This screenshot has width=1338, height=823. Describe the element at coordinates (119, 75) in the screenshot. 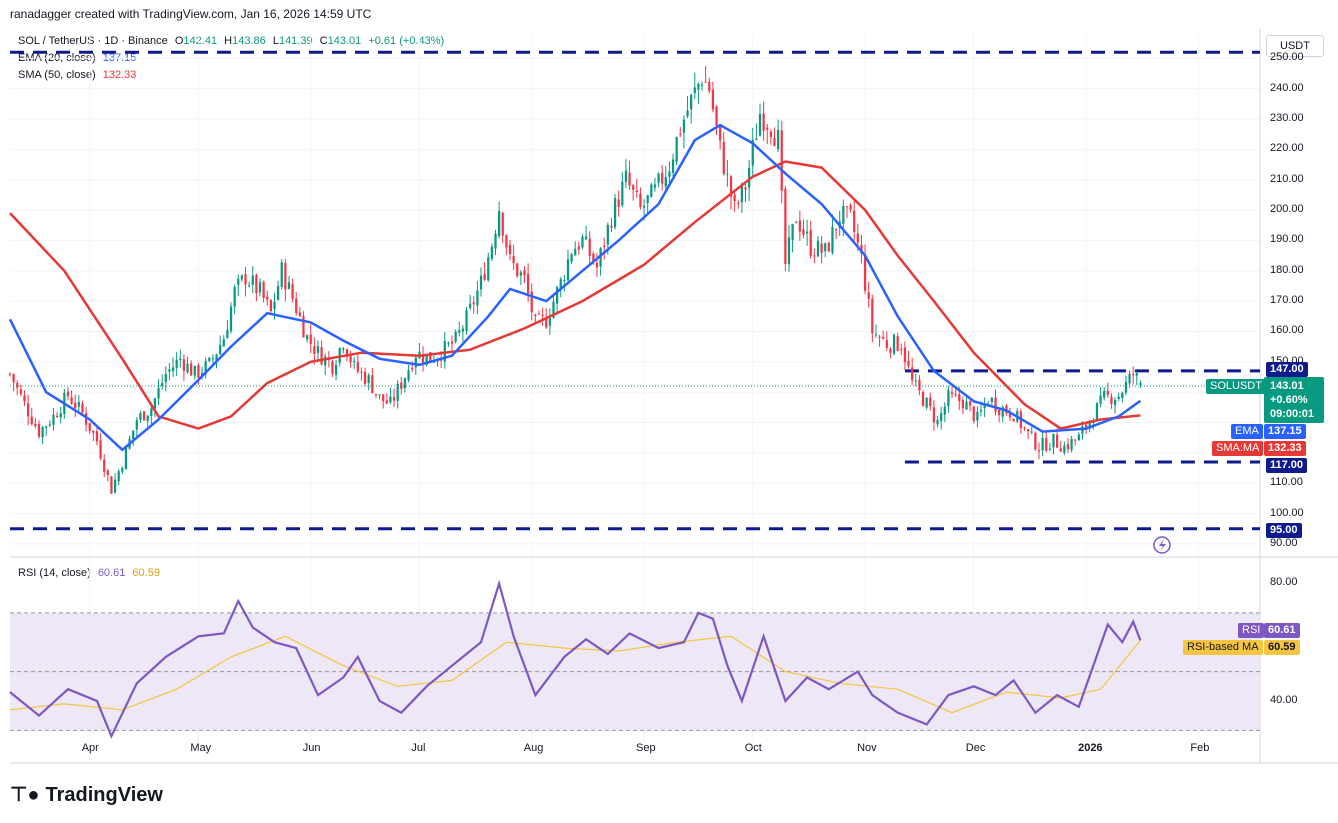

I see `sma-legend-value: 132.33` at that location.